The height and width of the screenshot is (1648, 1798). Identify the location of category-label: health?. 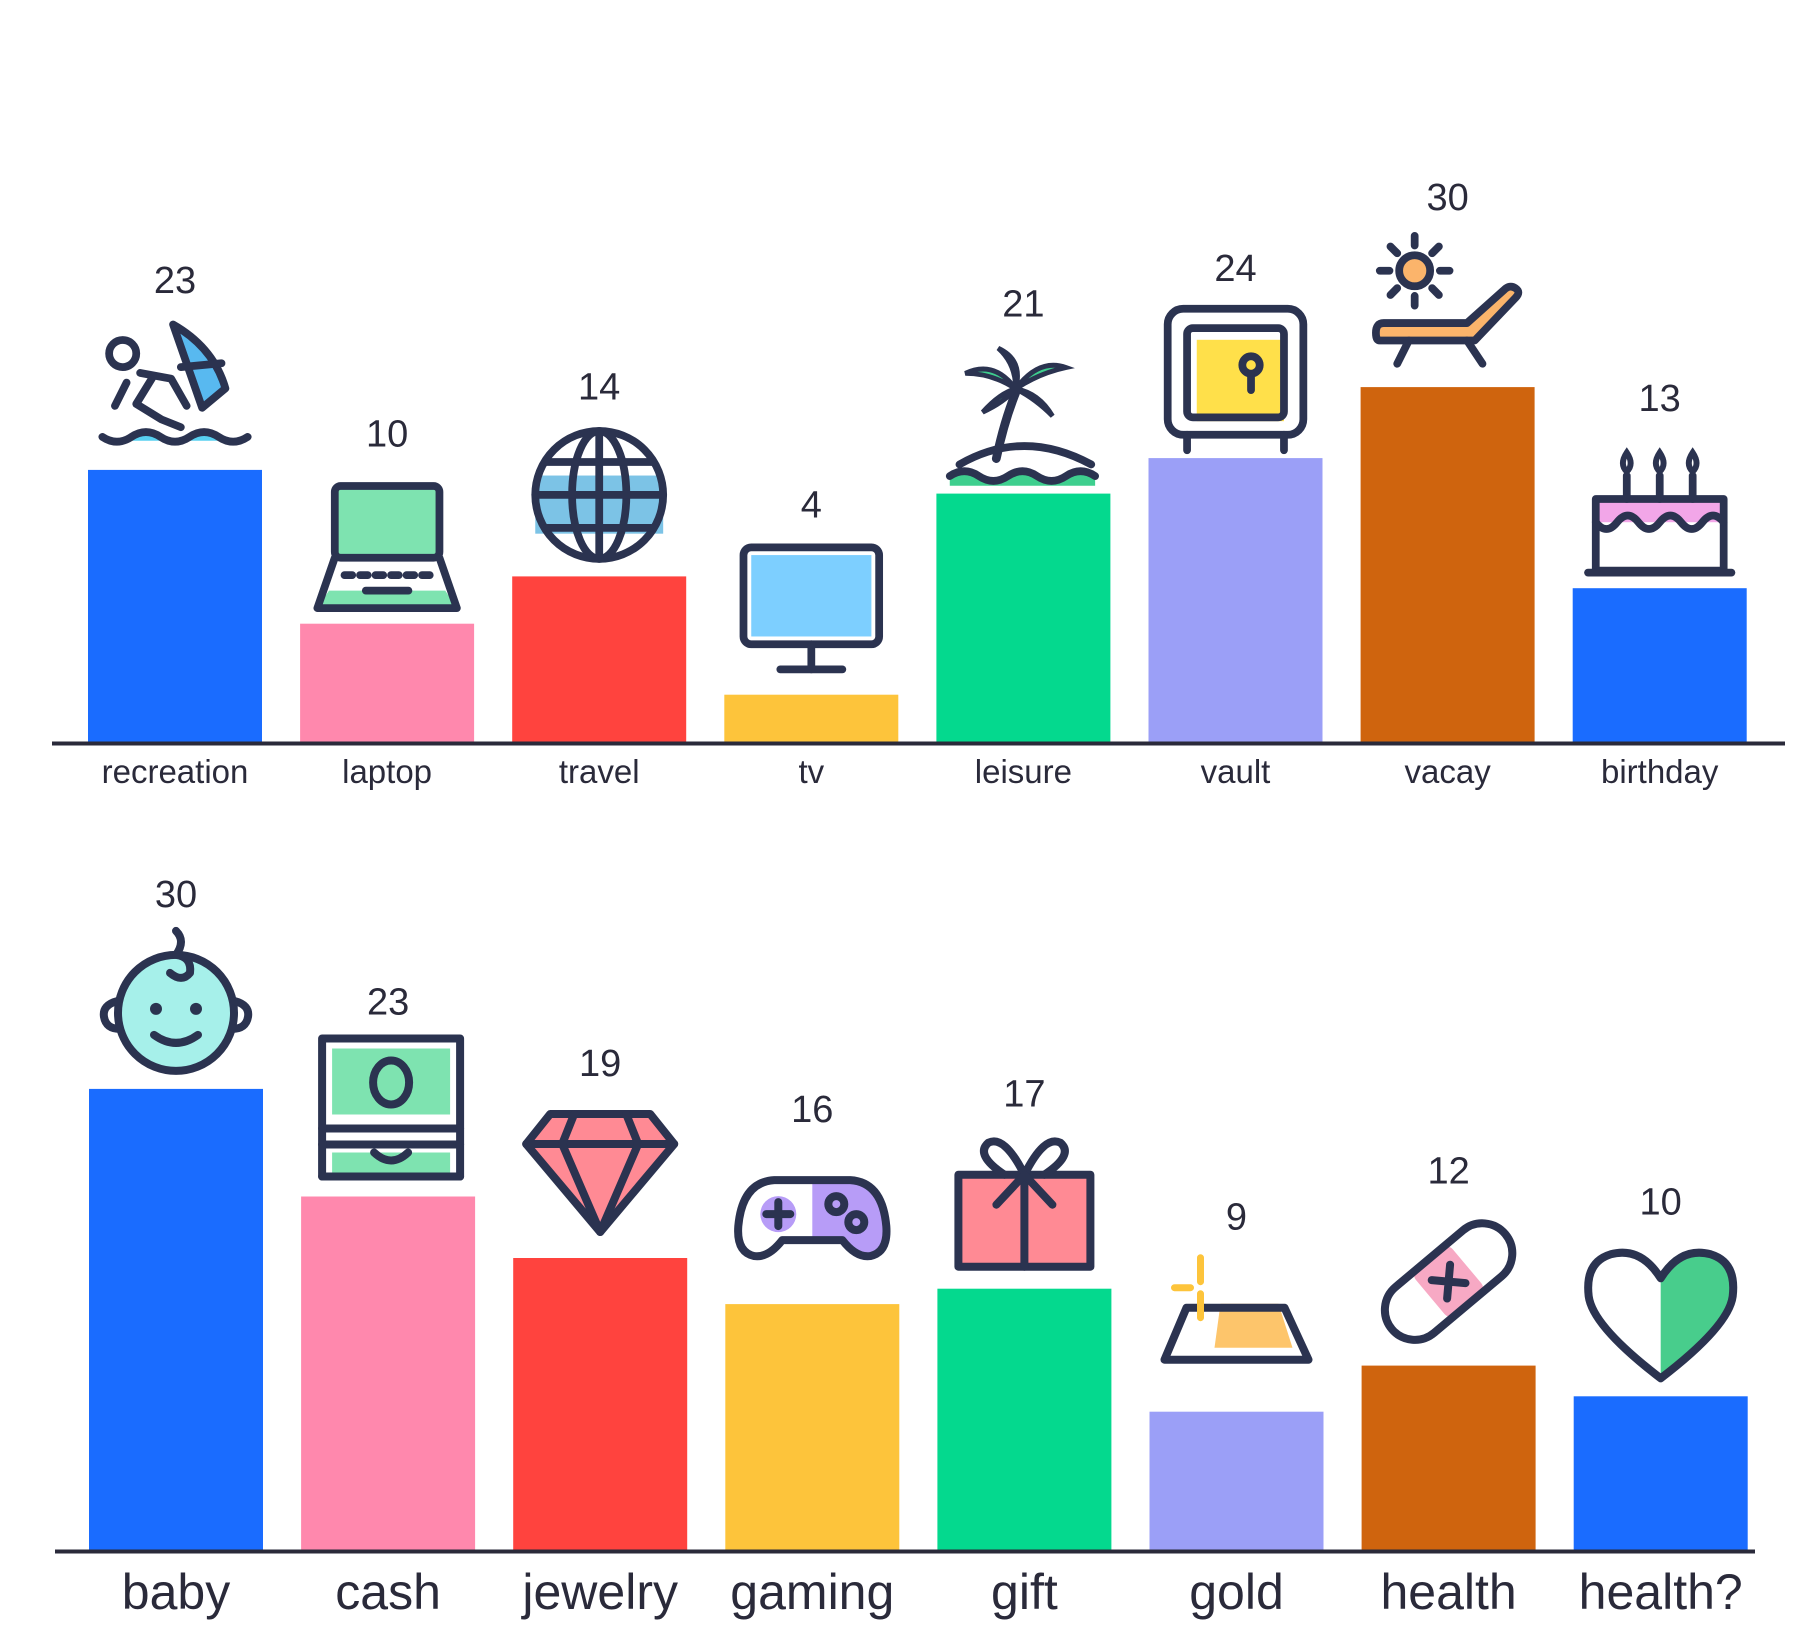
(1661, 1592).